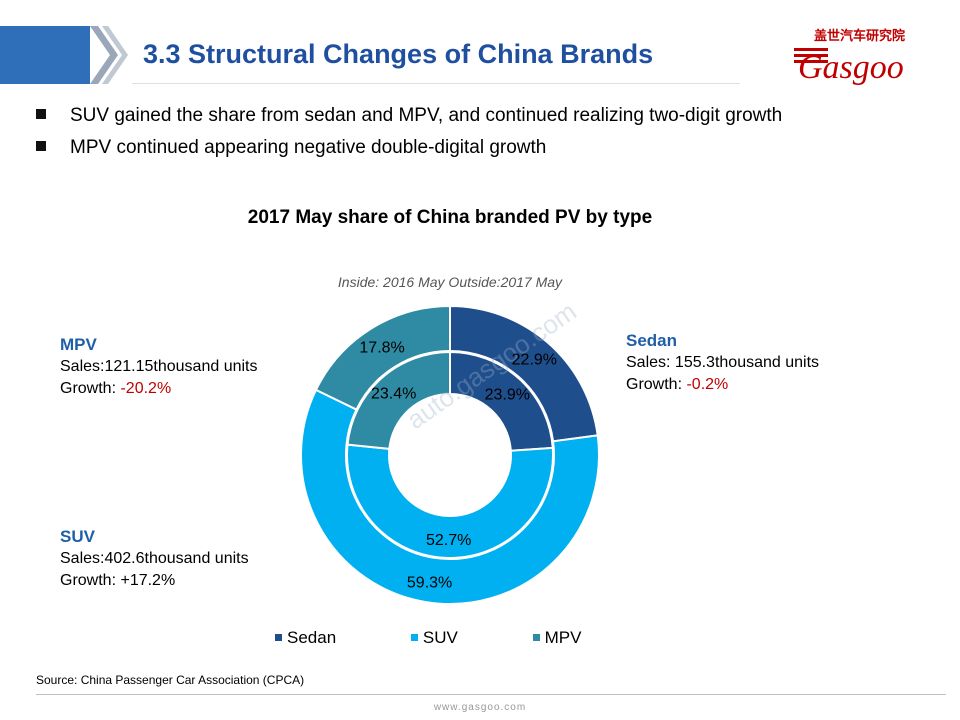 The height and width of the screenshot is (720, 960). What do you see at coordinates (450, 282) in the screenshot?
I see `chart-subtitle: Inside: 2016 May Outside:2017 May` at bounding box center [450, 282].